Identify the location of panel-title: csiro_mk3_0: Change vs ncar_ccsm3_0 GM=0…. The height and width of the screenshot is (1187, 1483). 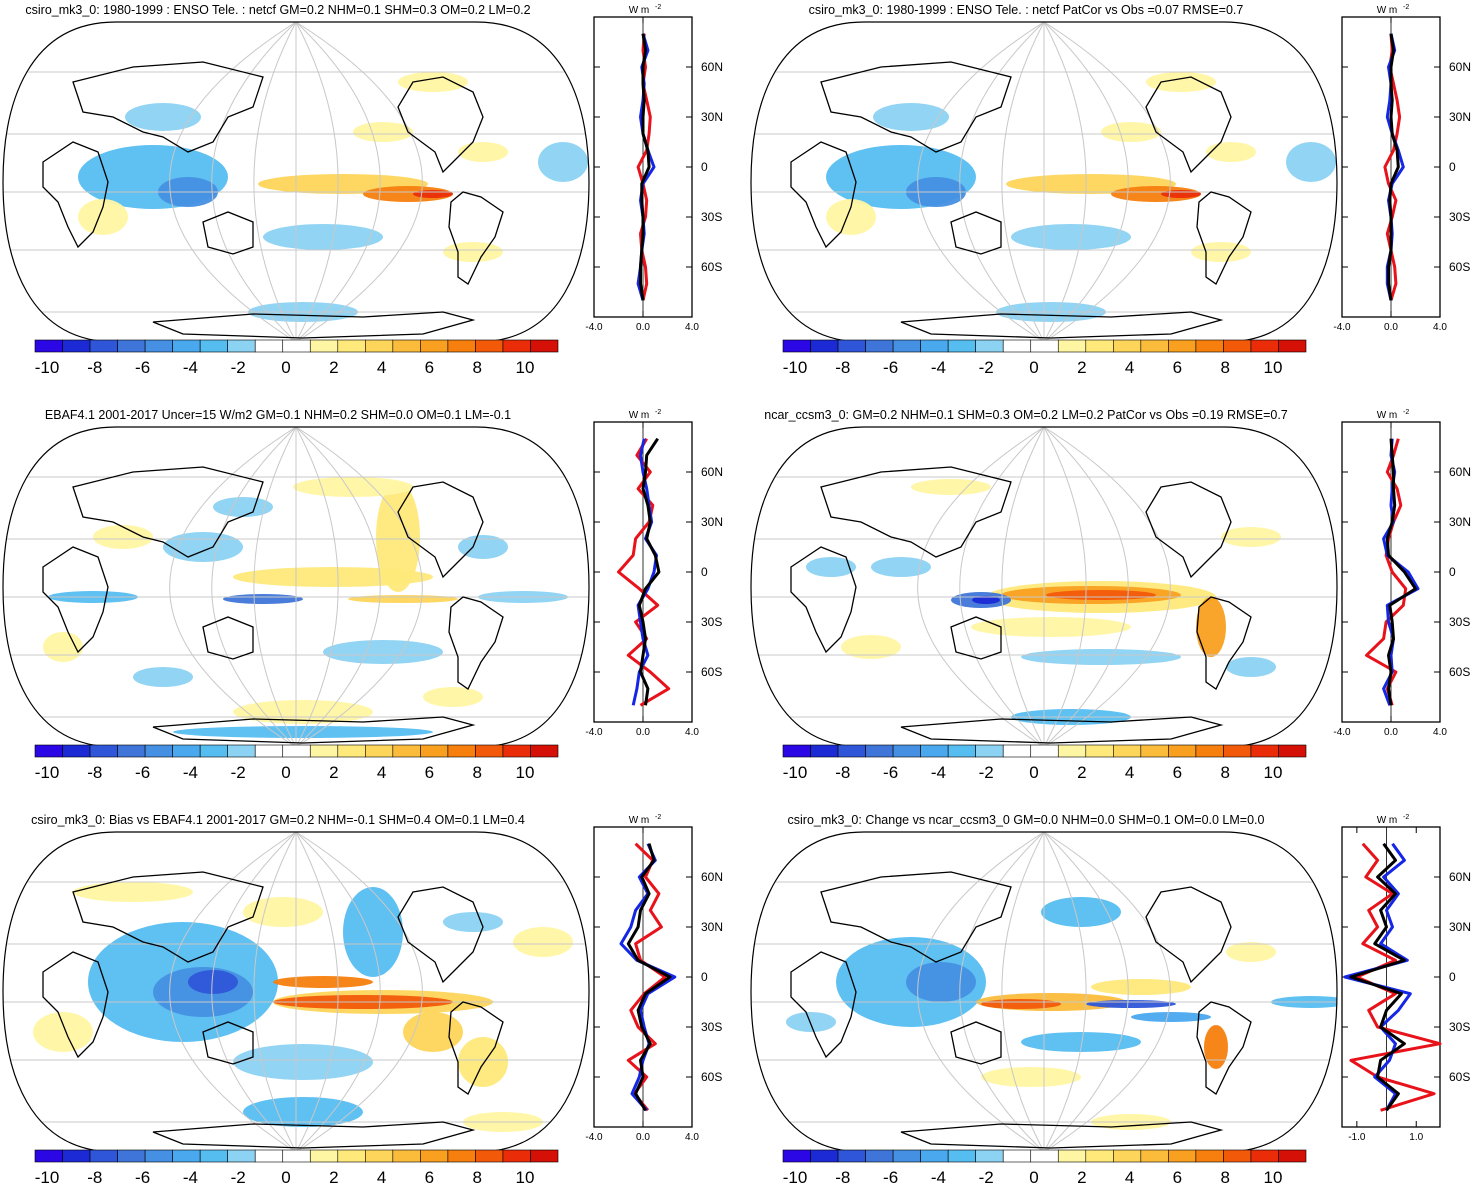
(1026, 820).